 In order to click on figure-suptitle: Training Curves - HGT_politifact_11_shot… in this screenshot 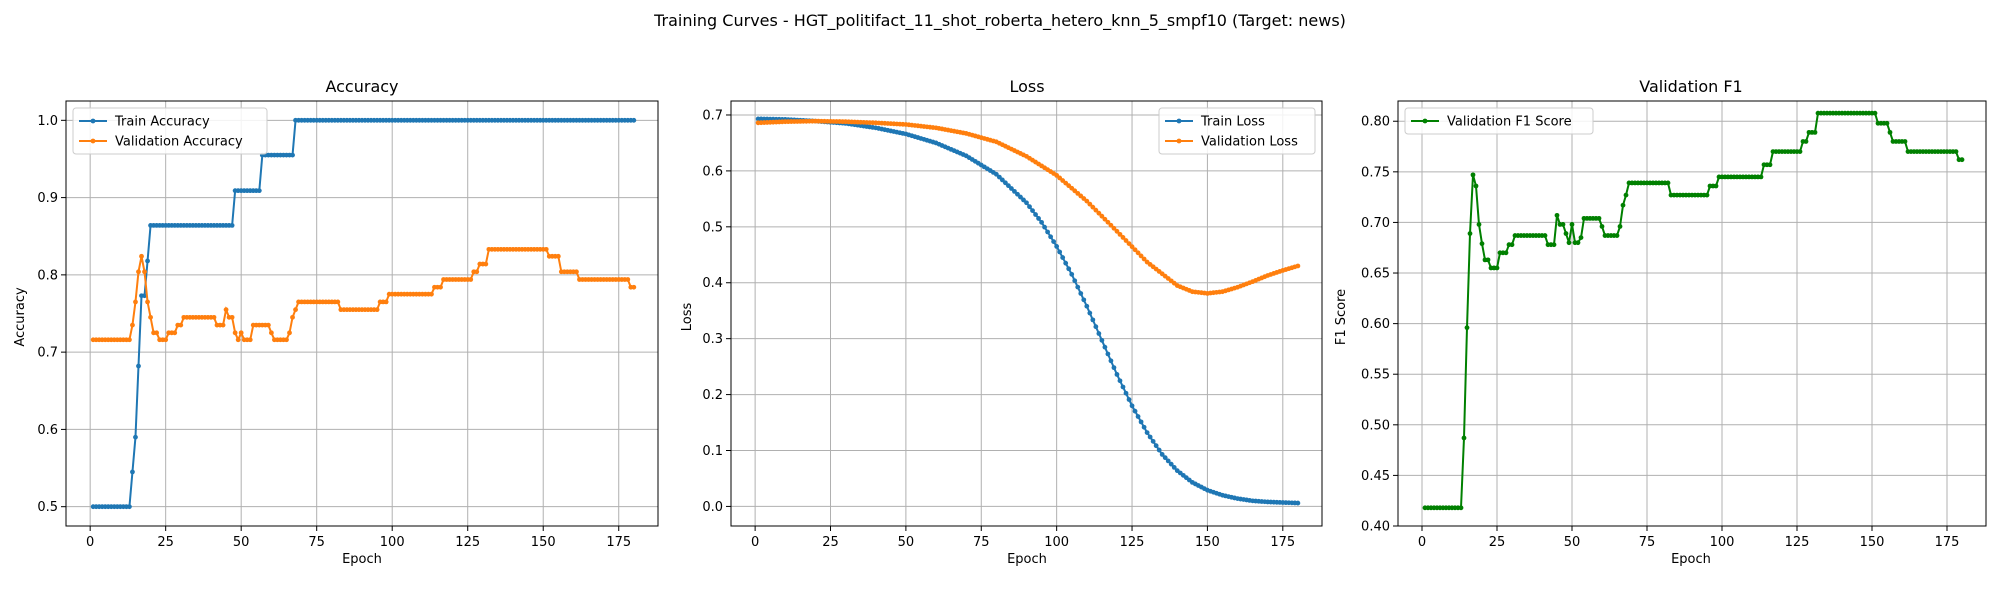, I will do `click(999, 21)`.